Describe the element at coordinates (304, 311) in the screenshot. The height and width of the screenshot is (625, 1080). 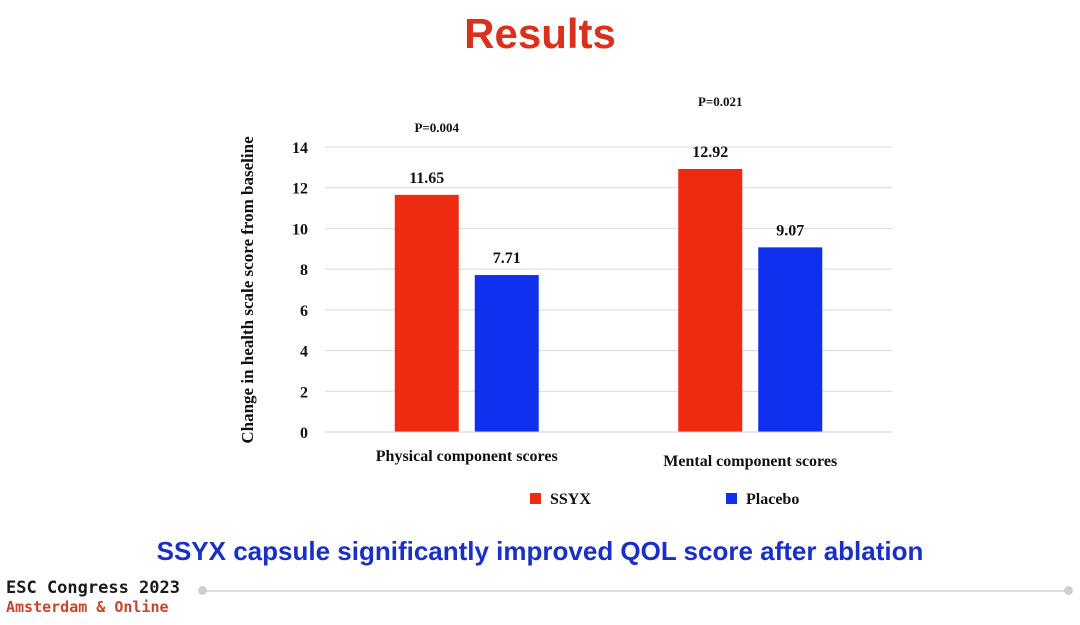
I see `y-tick-label: 6` at that location.